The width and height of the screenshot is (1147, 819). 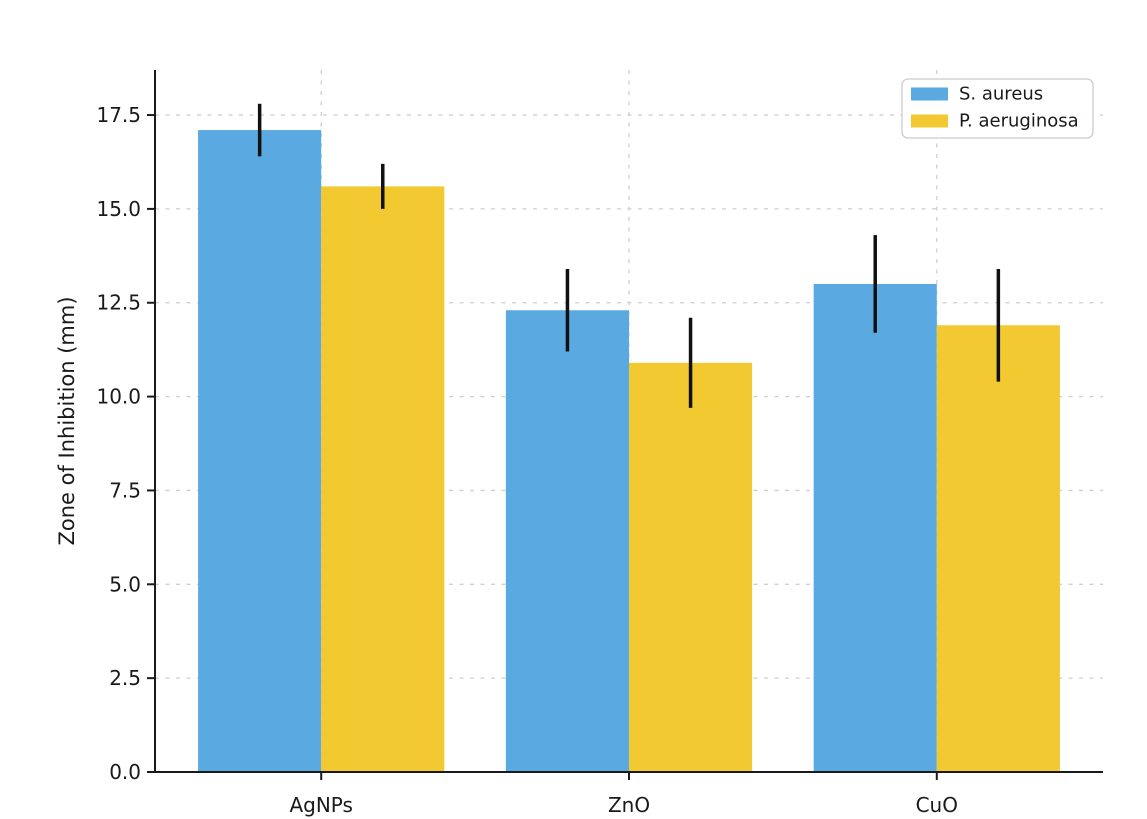 I want to click on y-tick-label: 2.5, so click(x=125, y=678).